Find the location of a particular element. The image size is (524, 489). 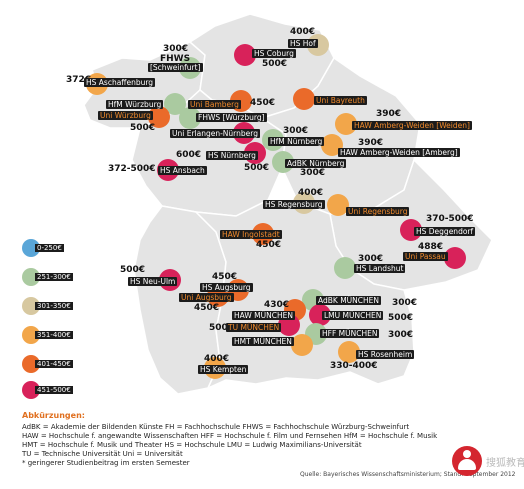

institution-label: HFF MÜNCHEN is located at coordinates (350, 333).